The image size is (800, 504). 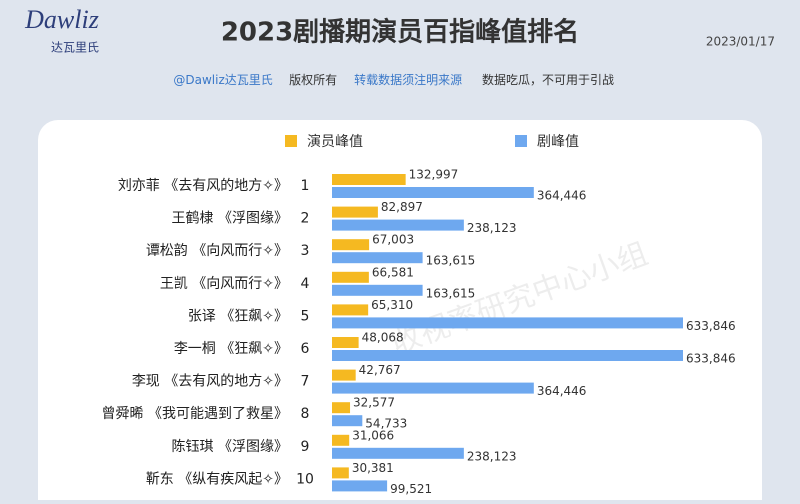 I want to click on value-label: 31,066, so click(x=373, y=435).